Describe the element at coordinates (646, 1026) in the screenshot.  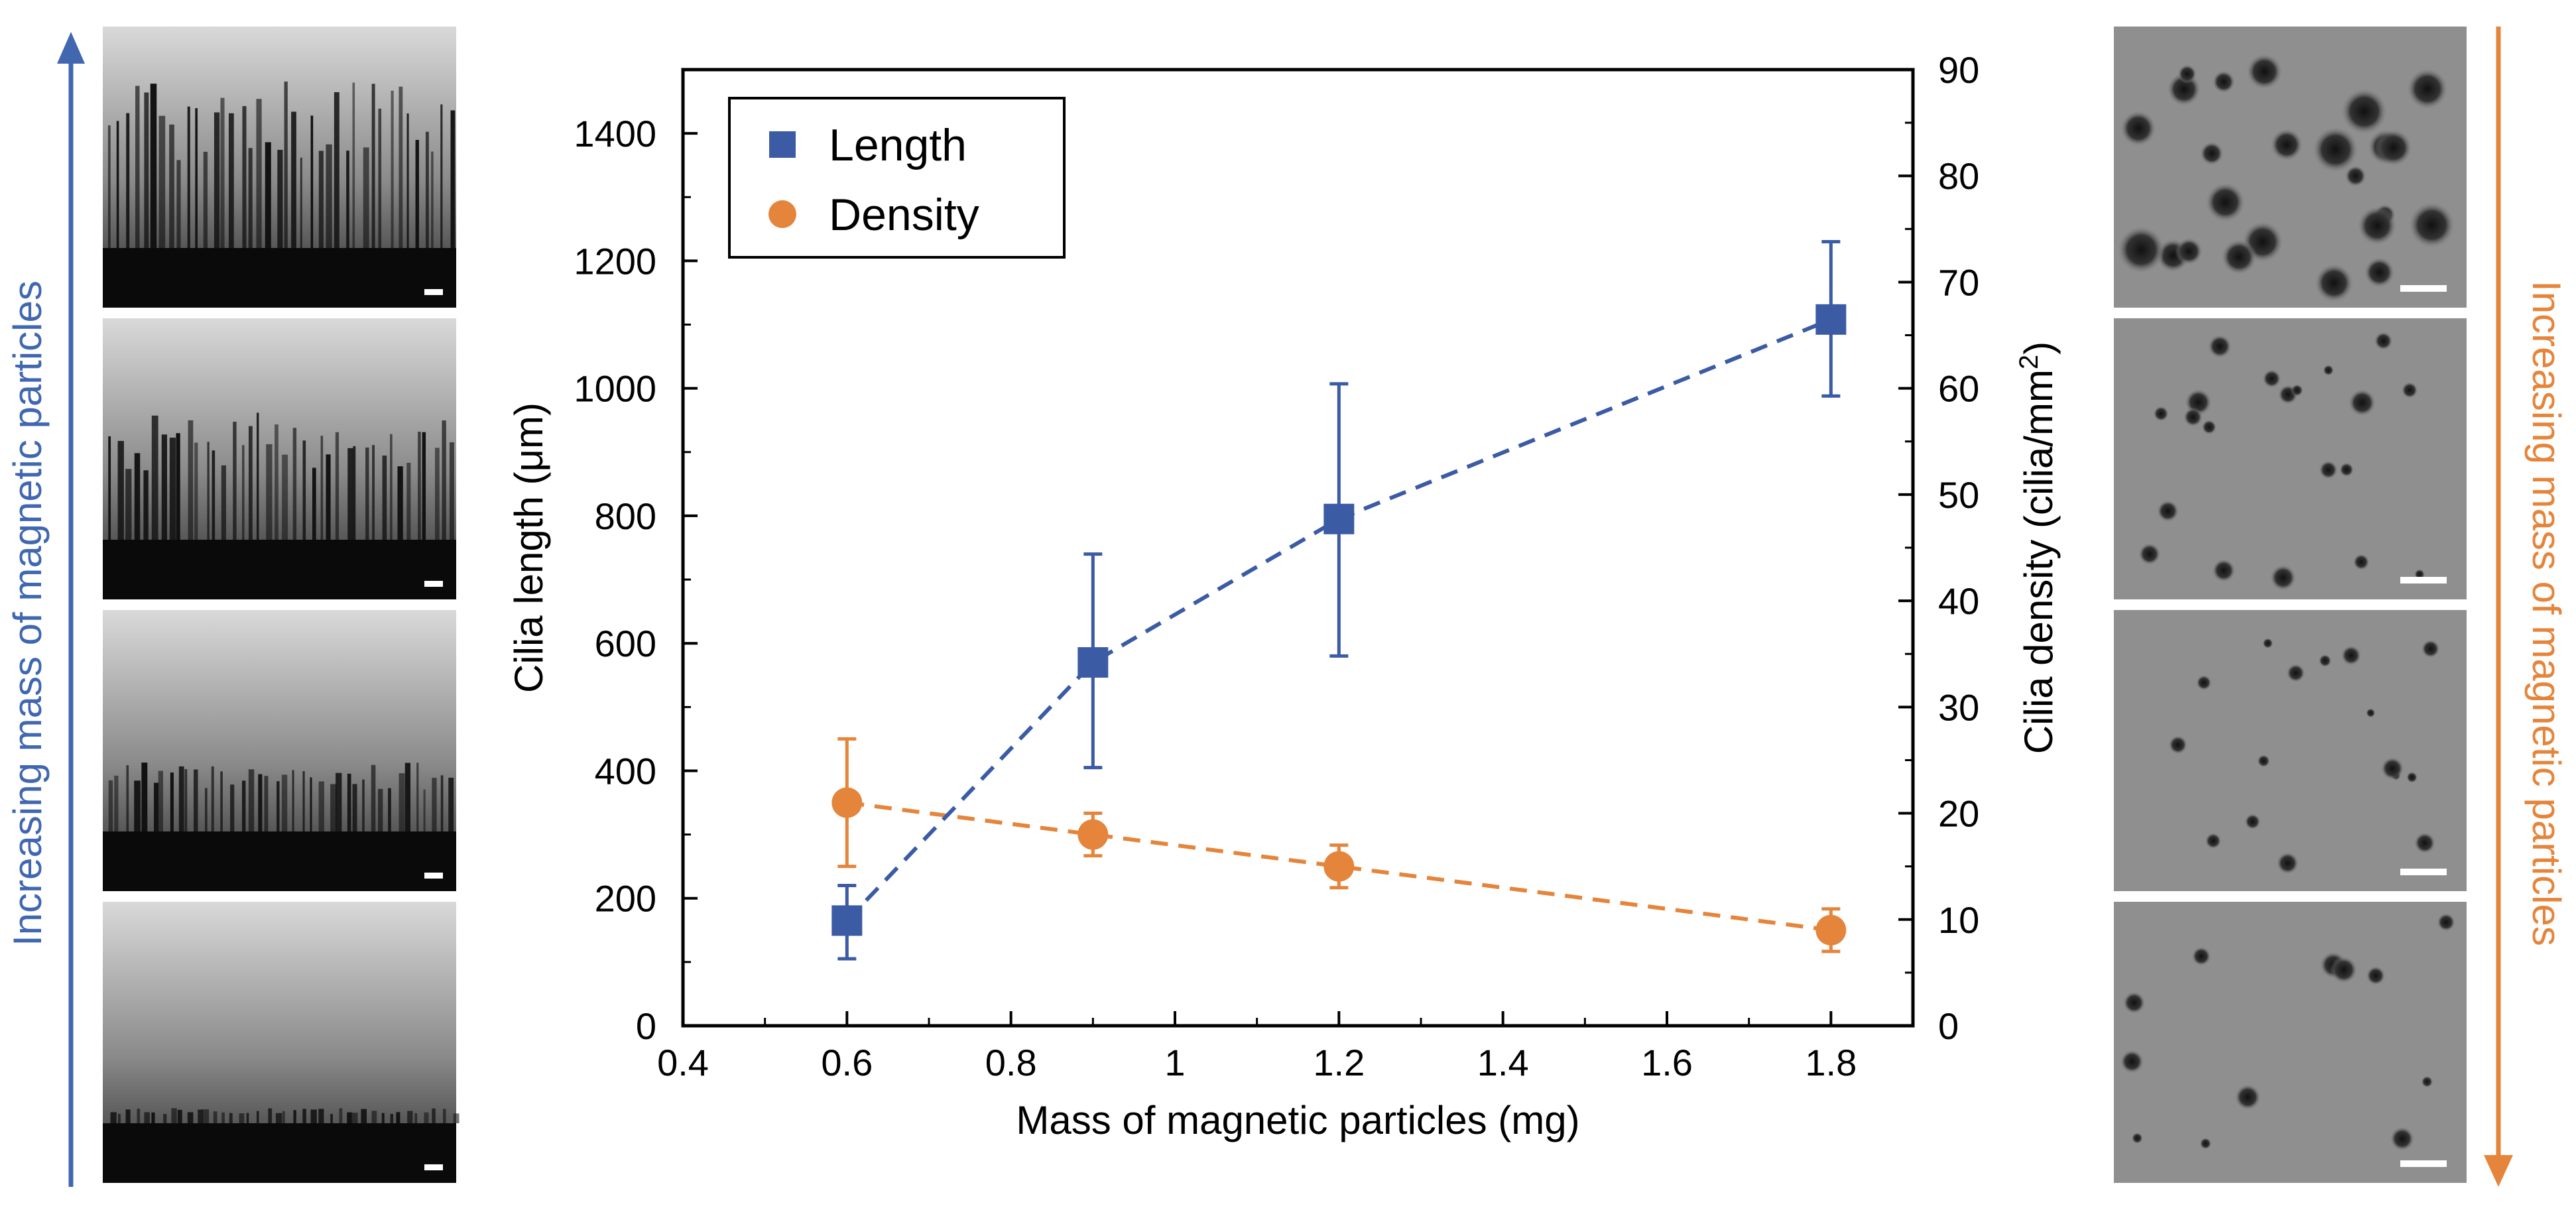
I see `y-left-tick-label: 0` at that location.